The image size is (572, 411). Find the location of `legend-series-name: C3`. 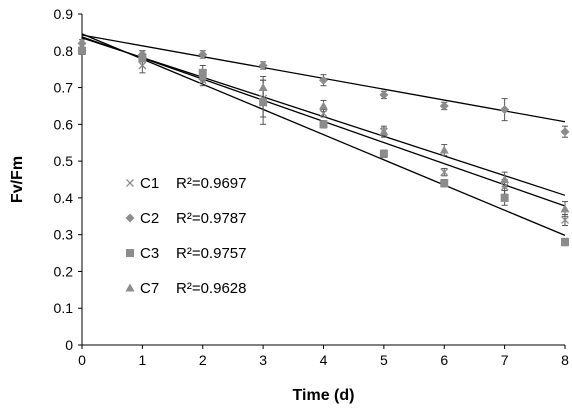

legend-series-name: C3 is located at coordinates (149, 253).